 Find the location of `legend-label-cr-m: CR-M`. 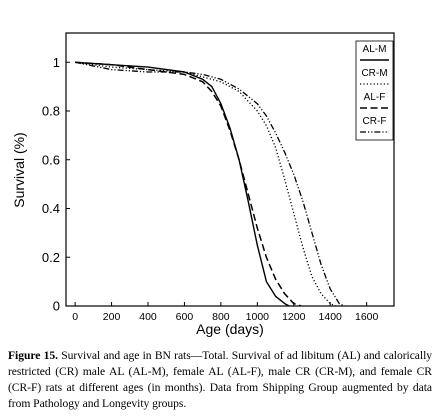

legend-label-cr-m: CR-M is located at coordinates (374, 73).